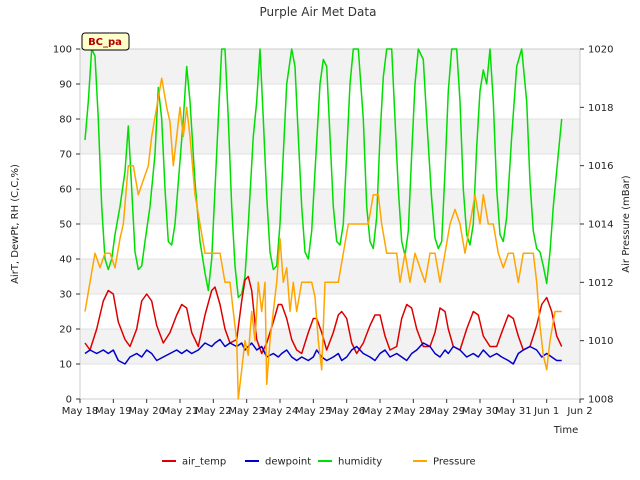  Describe the element at coordinates (565, 430) in the screenshot. I see `x-axis-label: Time` at that location.